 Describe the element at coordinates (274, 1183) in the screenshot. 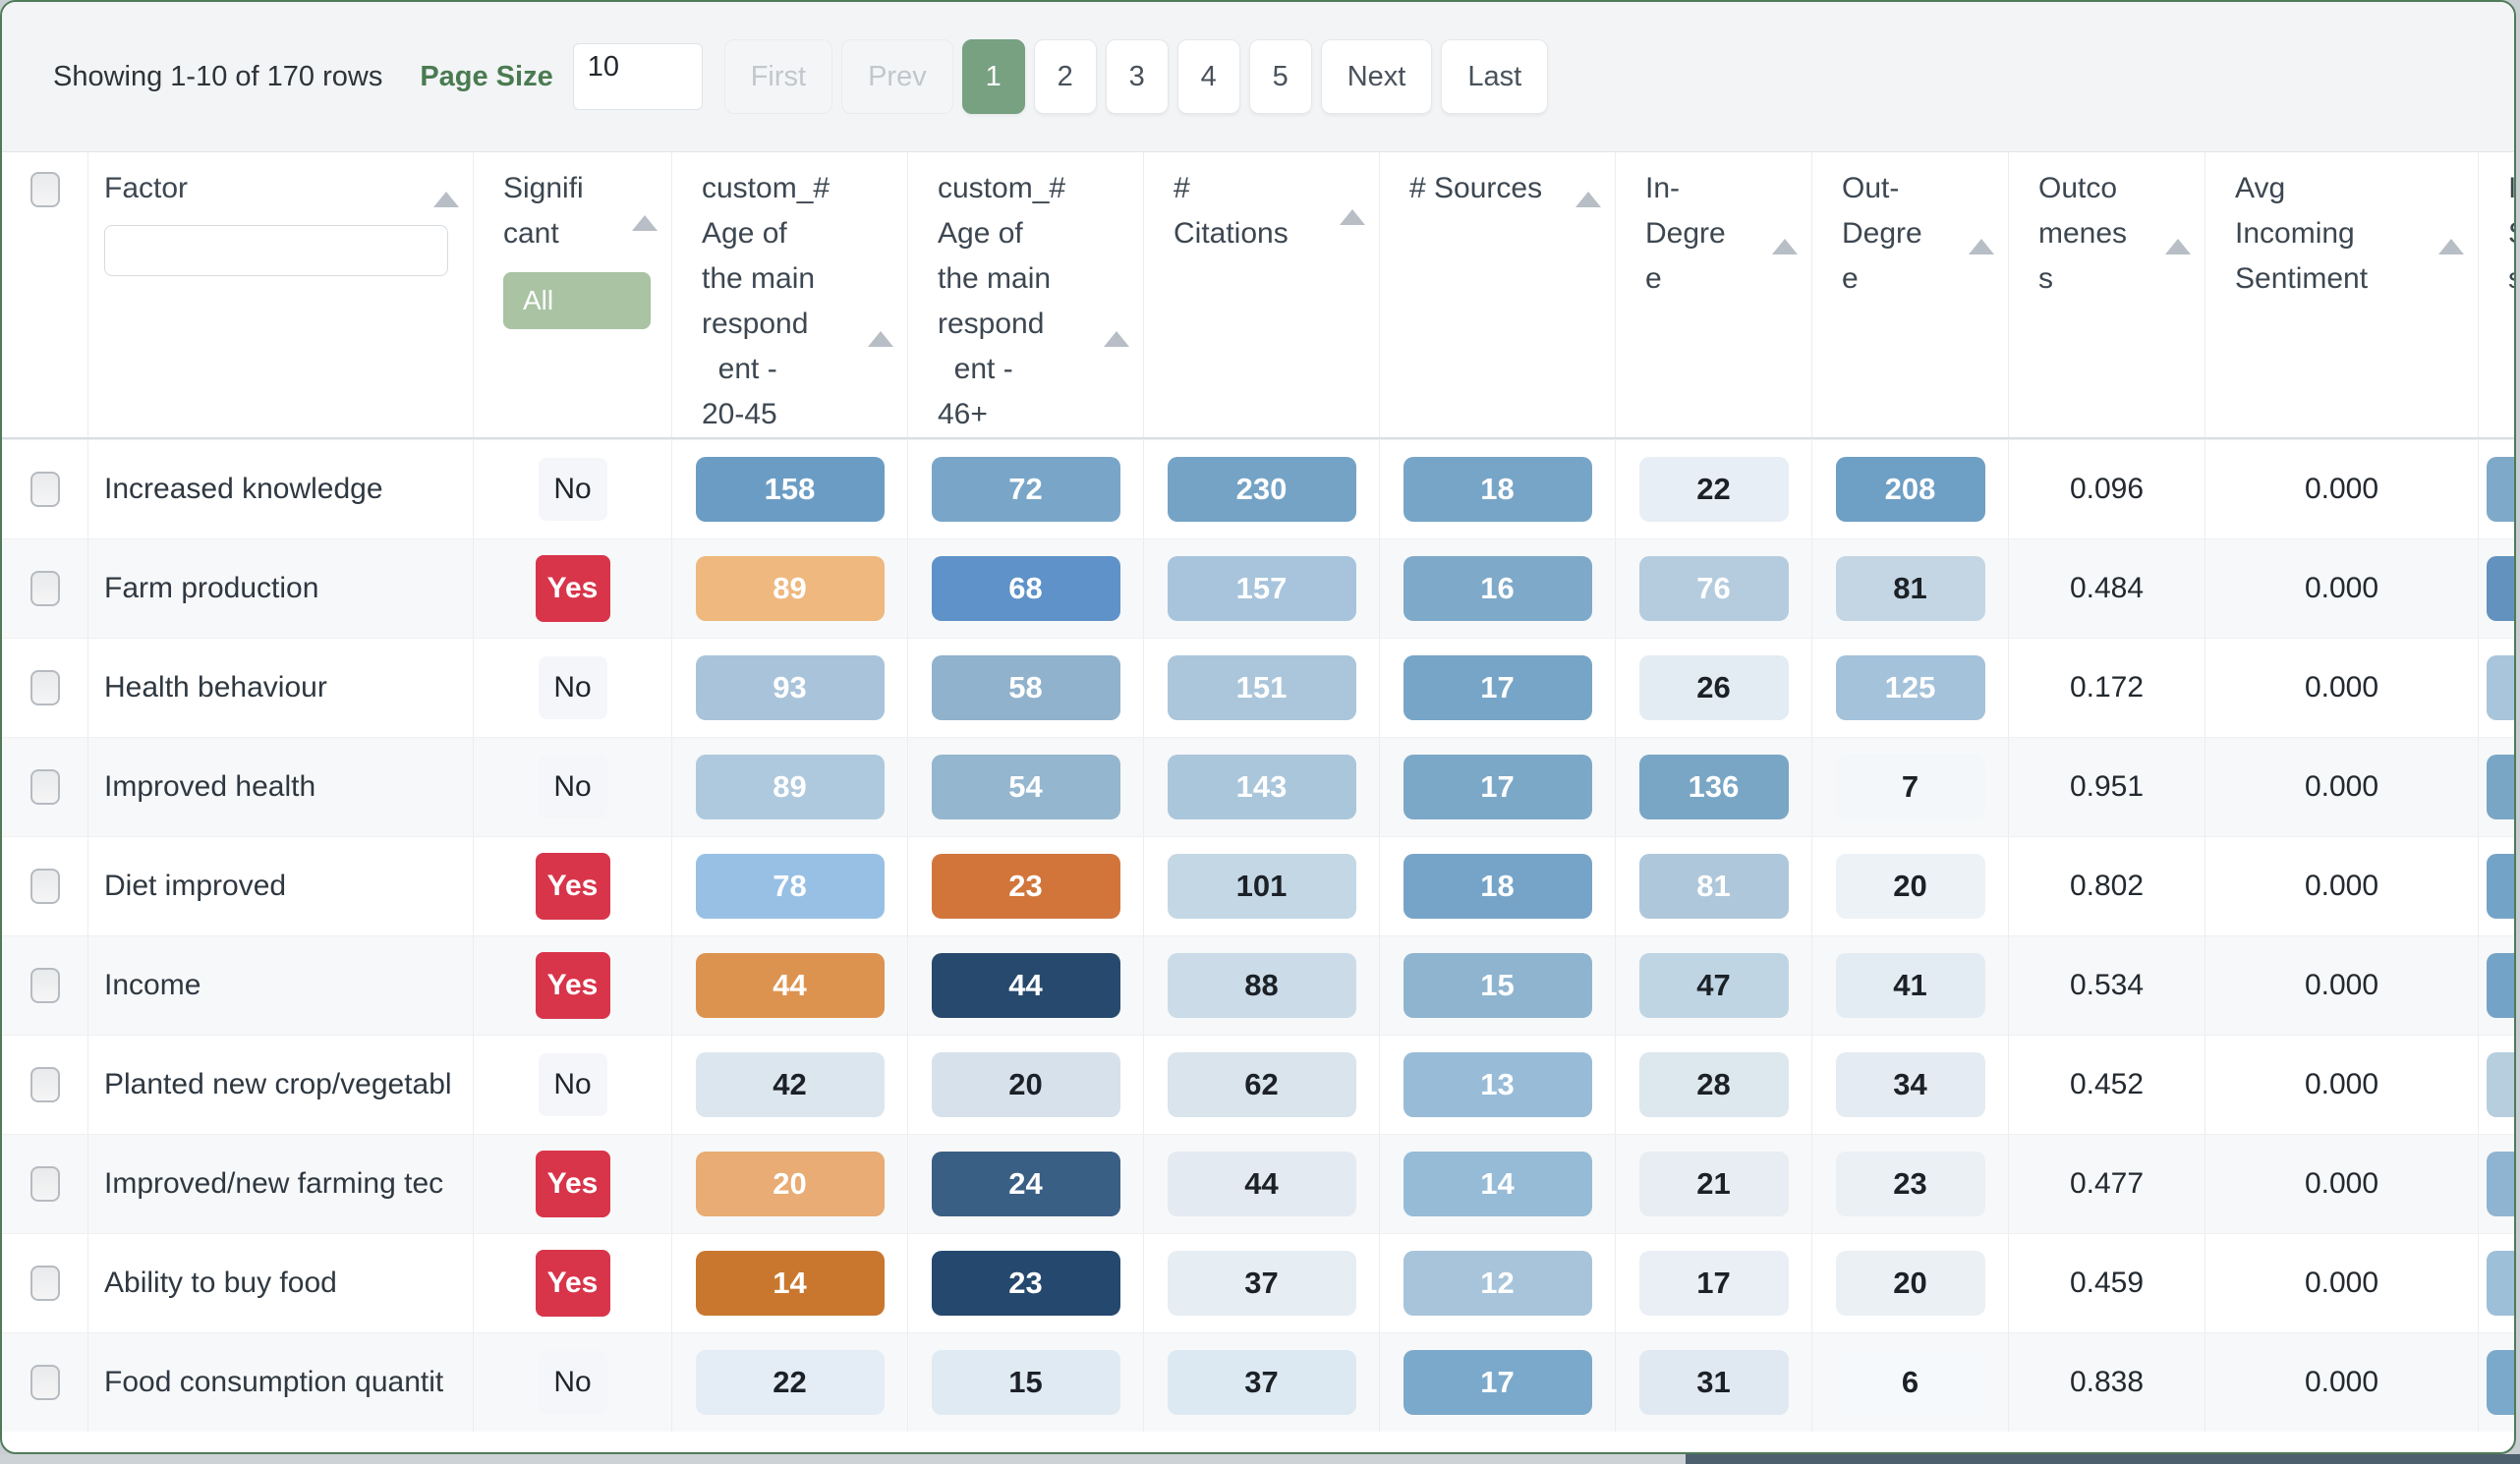

I see `factor-name: Improved/new farming tec` at that location.